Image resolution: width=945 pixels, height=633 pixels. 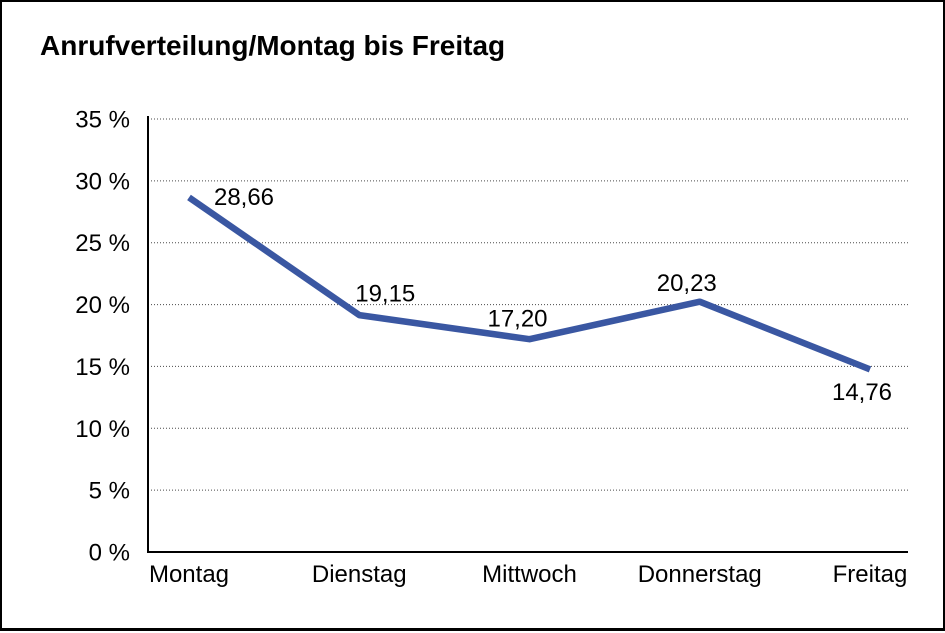 What do you see at coordinates (273, 45) in the screenshot?
I see `chart-title: Anrufverteilung/Montag bis Freitag` at bounding box center [273, 45].